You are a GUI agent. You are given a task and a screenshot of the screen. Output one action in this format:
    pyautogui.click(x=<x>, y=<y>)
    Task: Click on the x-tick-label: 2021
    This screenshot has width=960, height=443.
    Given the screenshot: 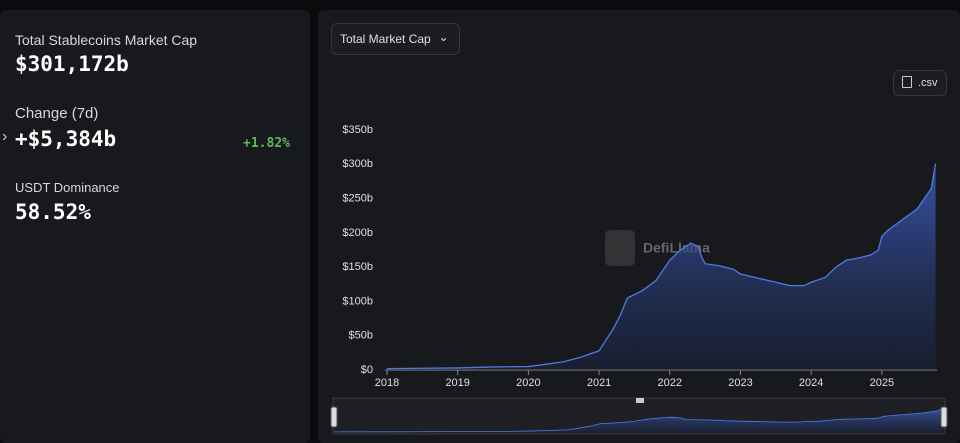 What is the action you would take?
    pyautogui.click(x=599, y=383)
    